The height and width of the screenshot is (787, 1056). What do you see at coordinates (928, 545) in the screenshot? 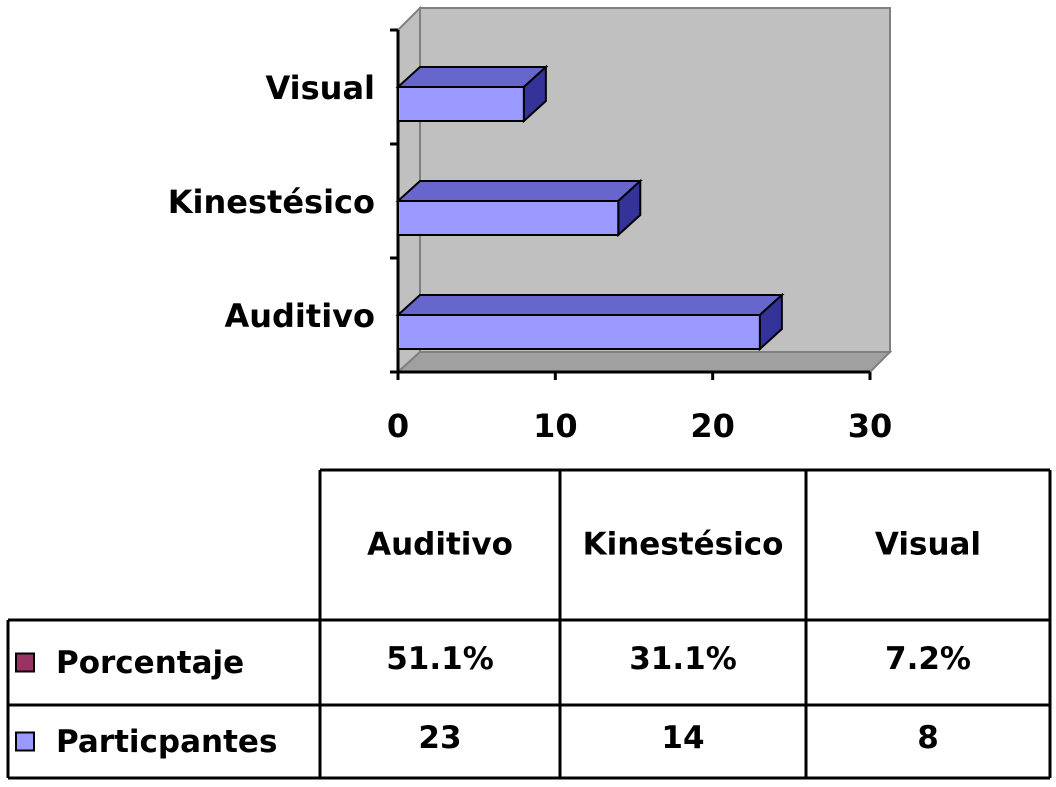
I see `table-header: Visual` at bounding box center [928, 545].